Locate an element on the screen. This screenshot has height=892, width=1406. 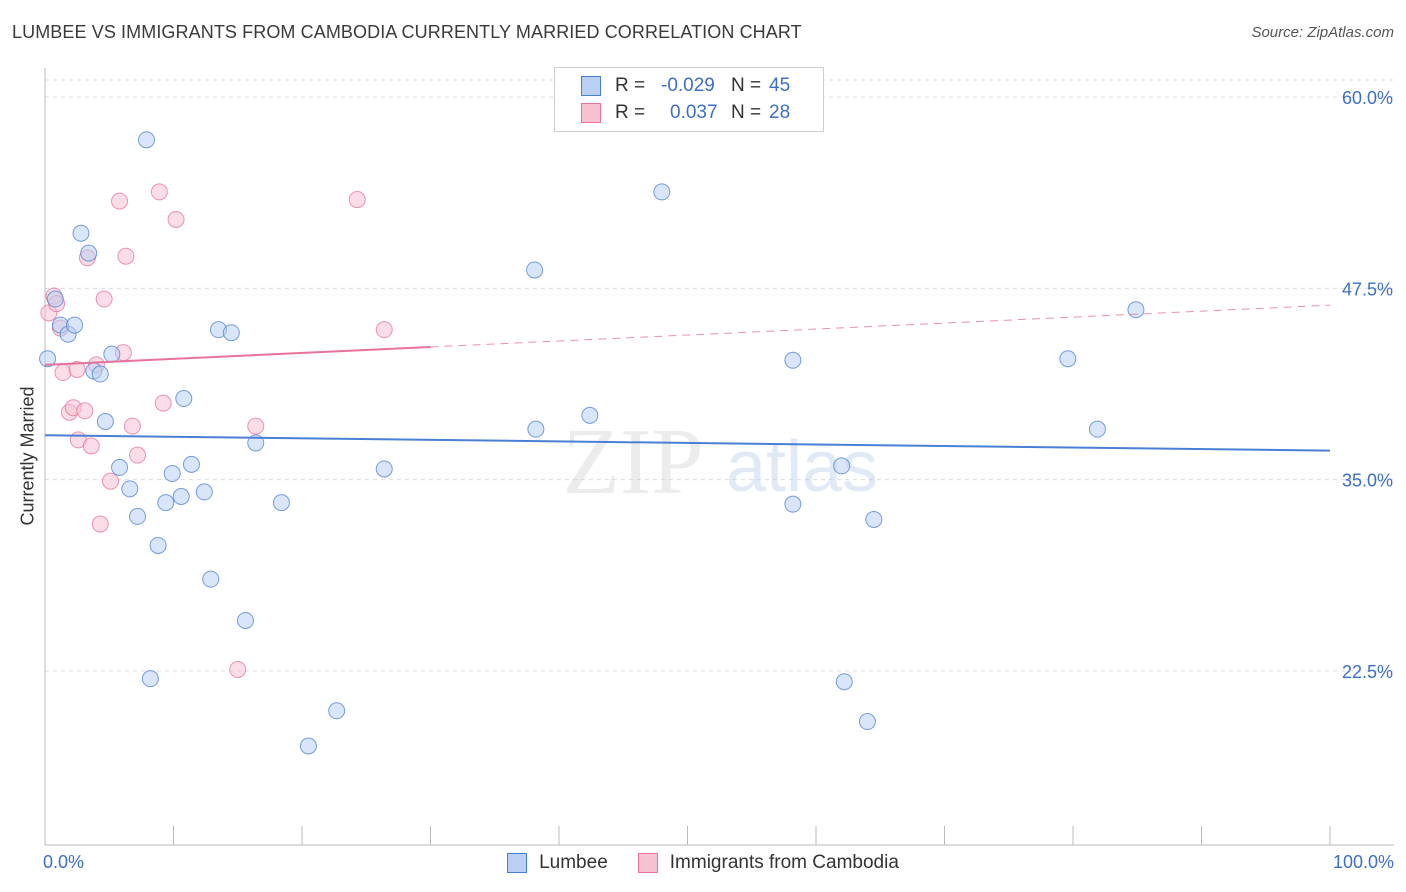
lumbee-legend-swatch is located at coordinates (517, 863).